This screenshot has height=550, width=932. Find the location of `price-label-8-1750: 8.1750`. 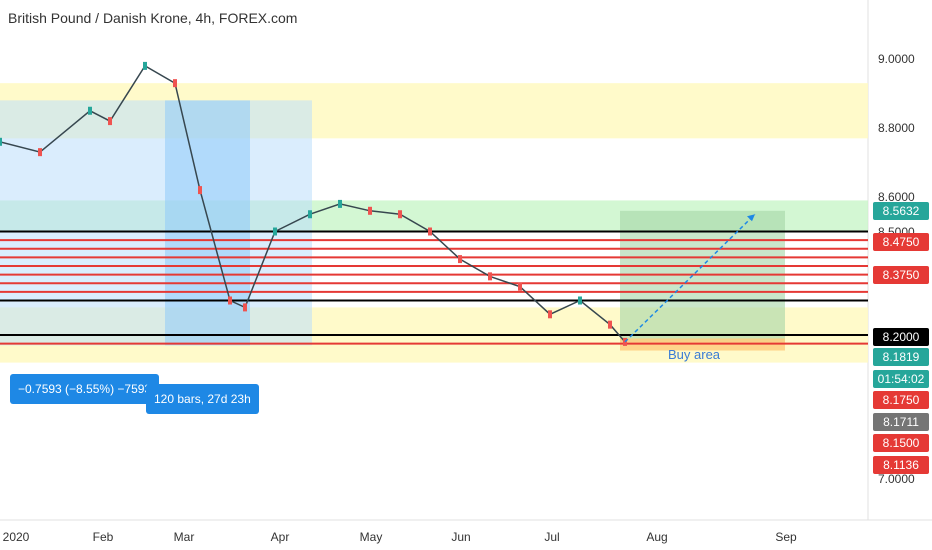

price-label-8-1750: 8.1750 is located at coordinates (901, 400).